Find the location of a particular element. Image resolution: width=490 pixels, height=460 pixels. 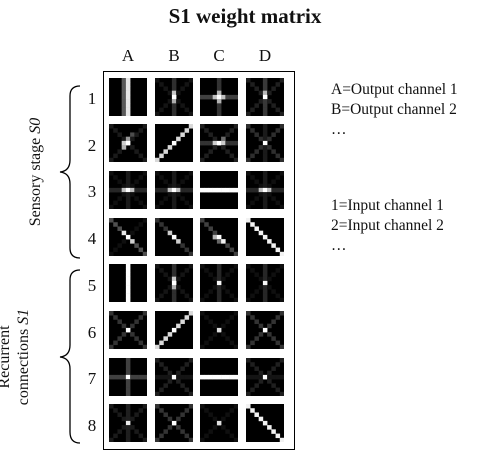

weight-kernel-5c is located at coordinates (219, 283).